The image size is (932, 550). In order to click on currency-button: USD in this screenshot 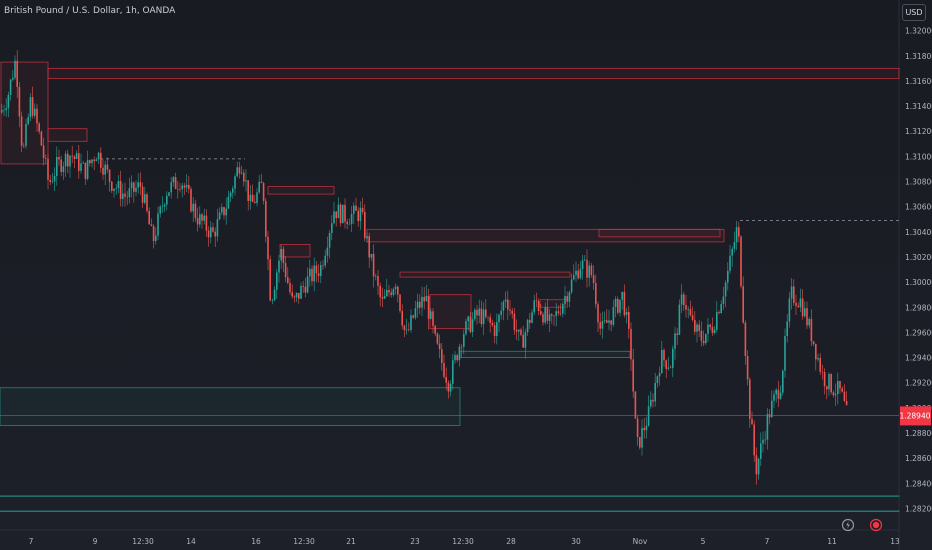, I will do `click(914, 12)`.